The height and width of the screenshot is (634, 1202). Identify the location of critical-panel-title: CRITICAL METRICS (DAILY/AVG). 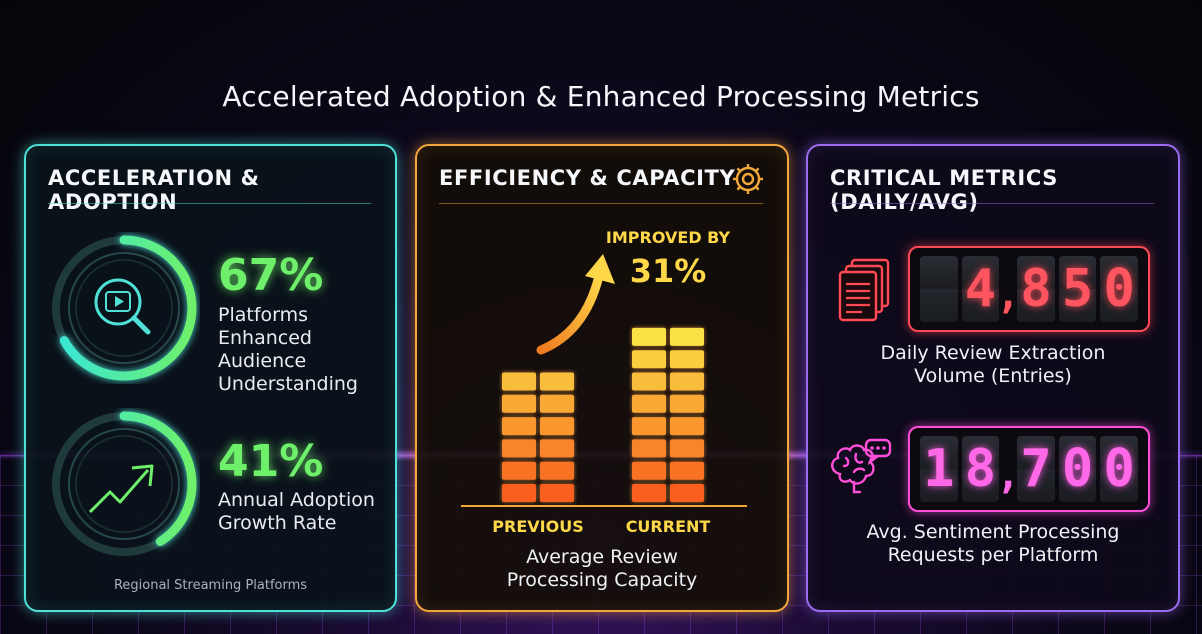
(944, 190).